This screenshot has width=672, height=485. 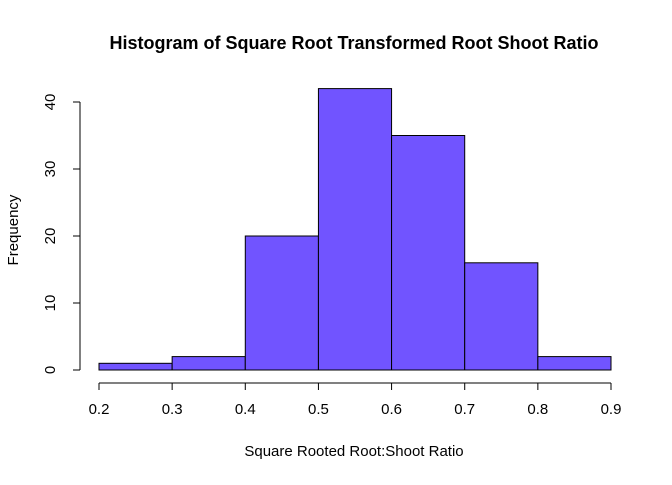 What do you see at coordinates (172, 409) in the screenshot?
I see `x-tick-label: 0.3` at bounding box center [172, 409].